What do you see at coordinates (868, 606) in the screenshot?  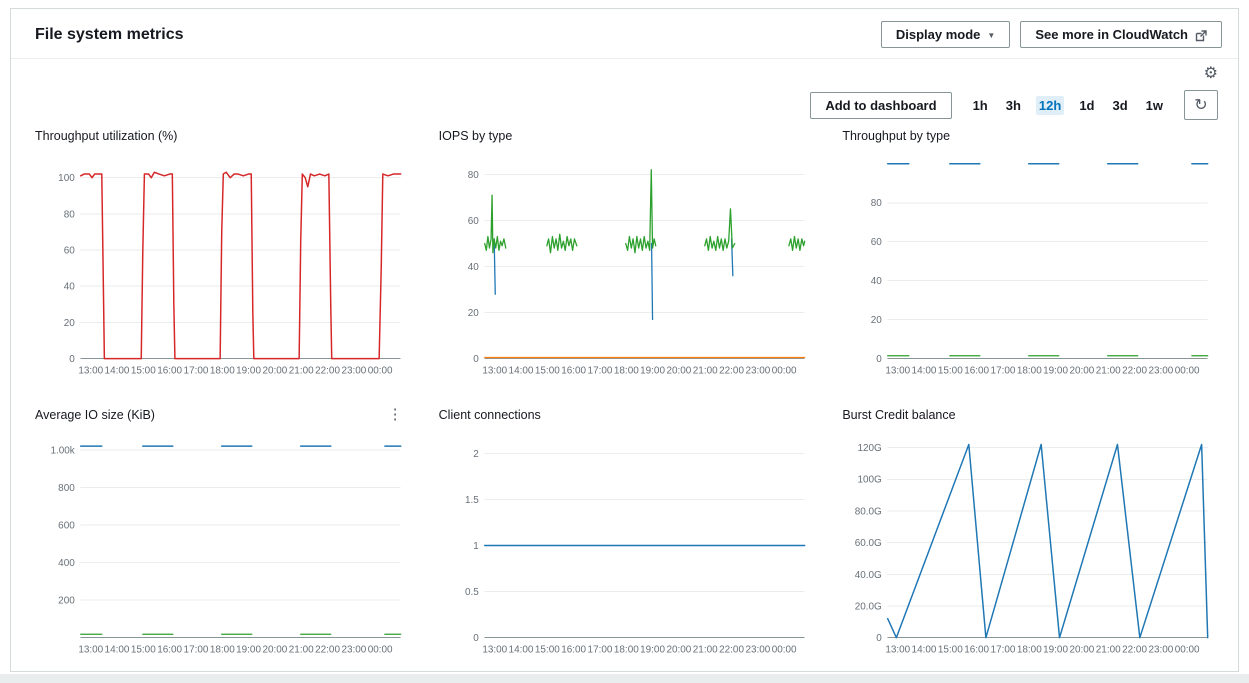 I see `svg-text: 20.0G` at bounding box center [868, 606].